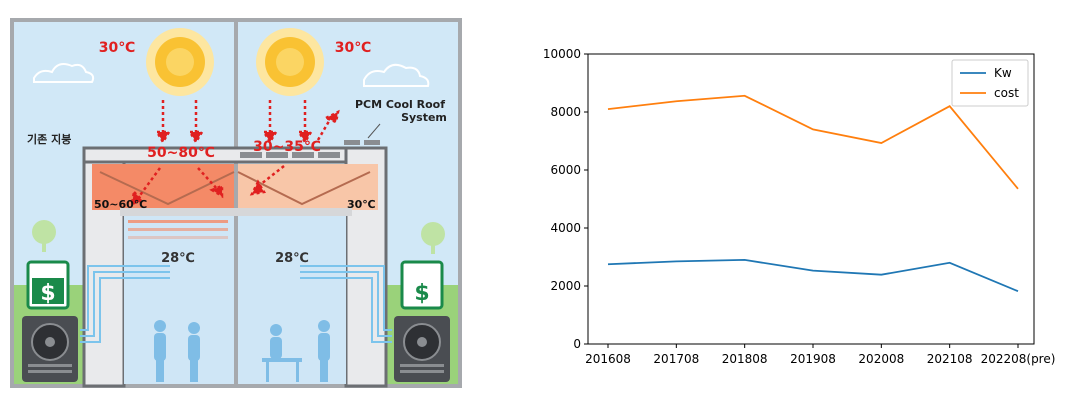 The image size is (1069, 403). I want to click on pcm-system-label: PCM Cool Roof, so click(400, 104).